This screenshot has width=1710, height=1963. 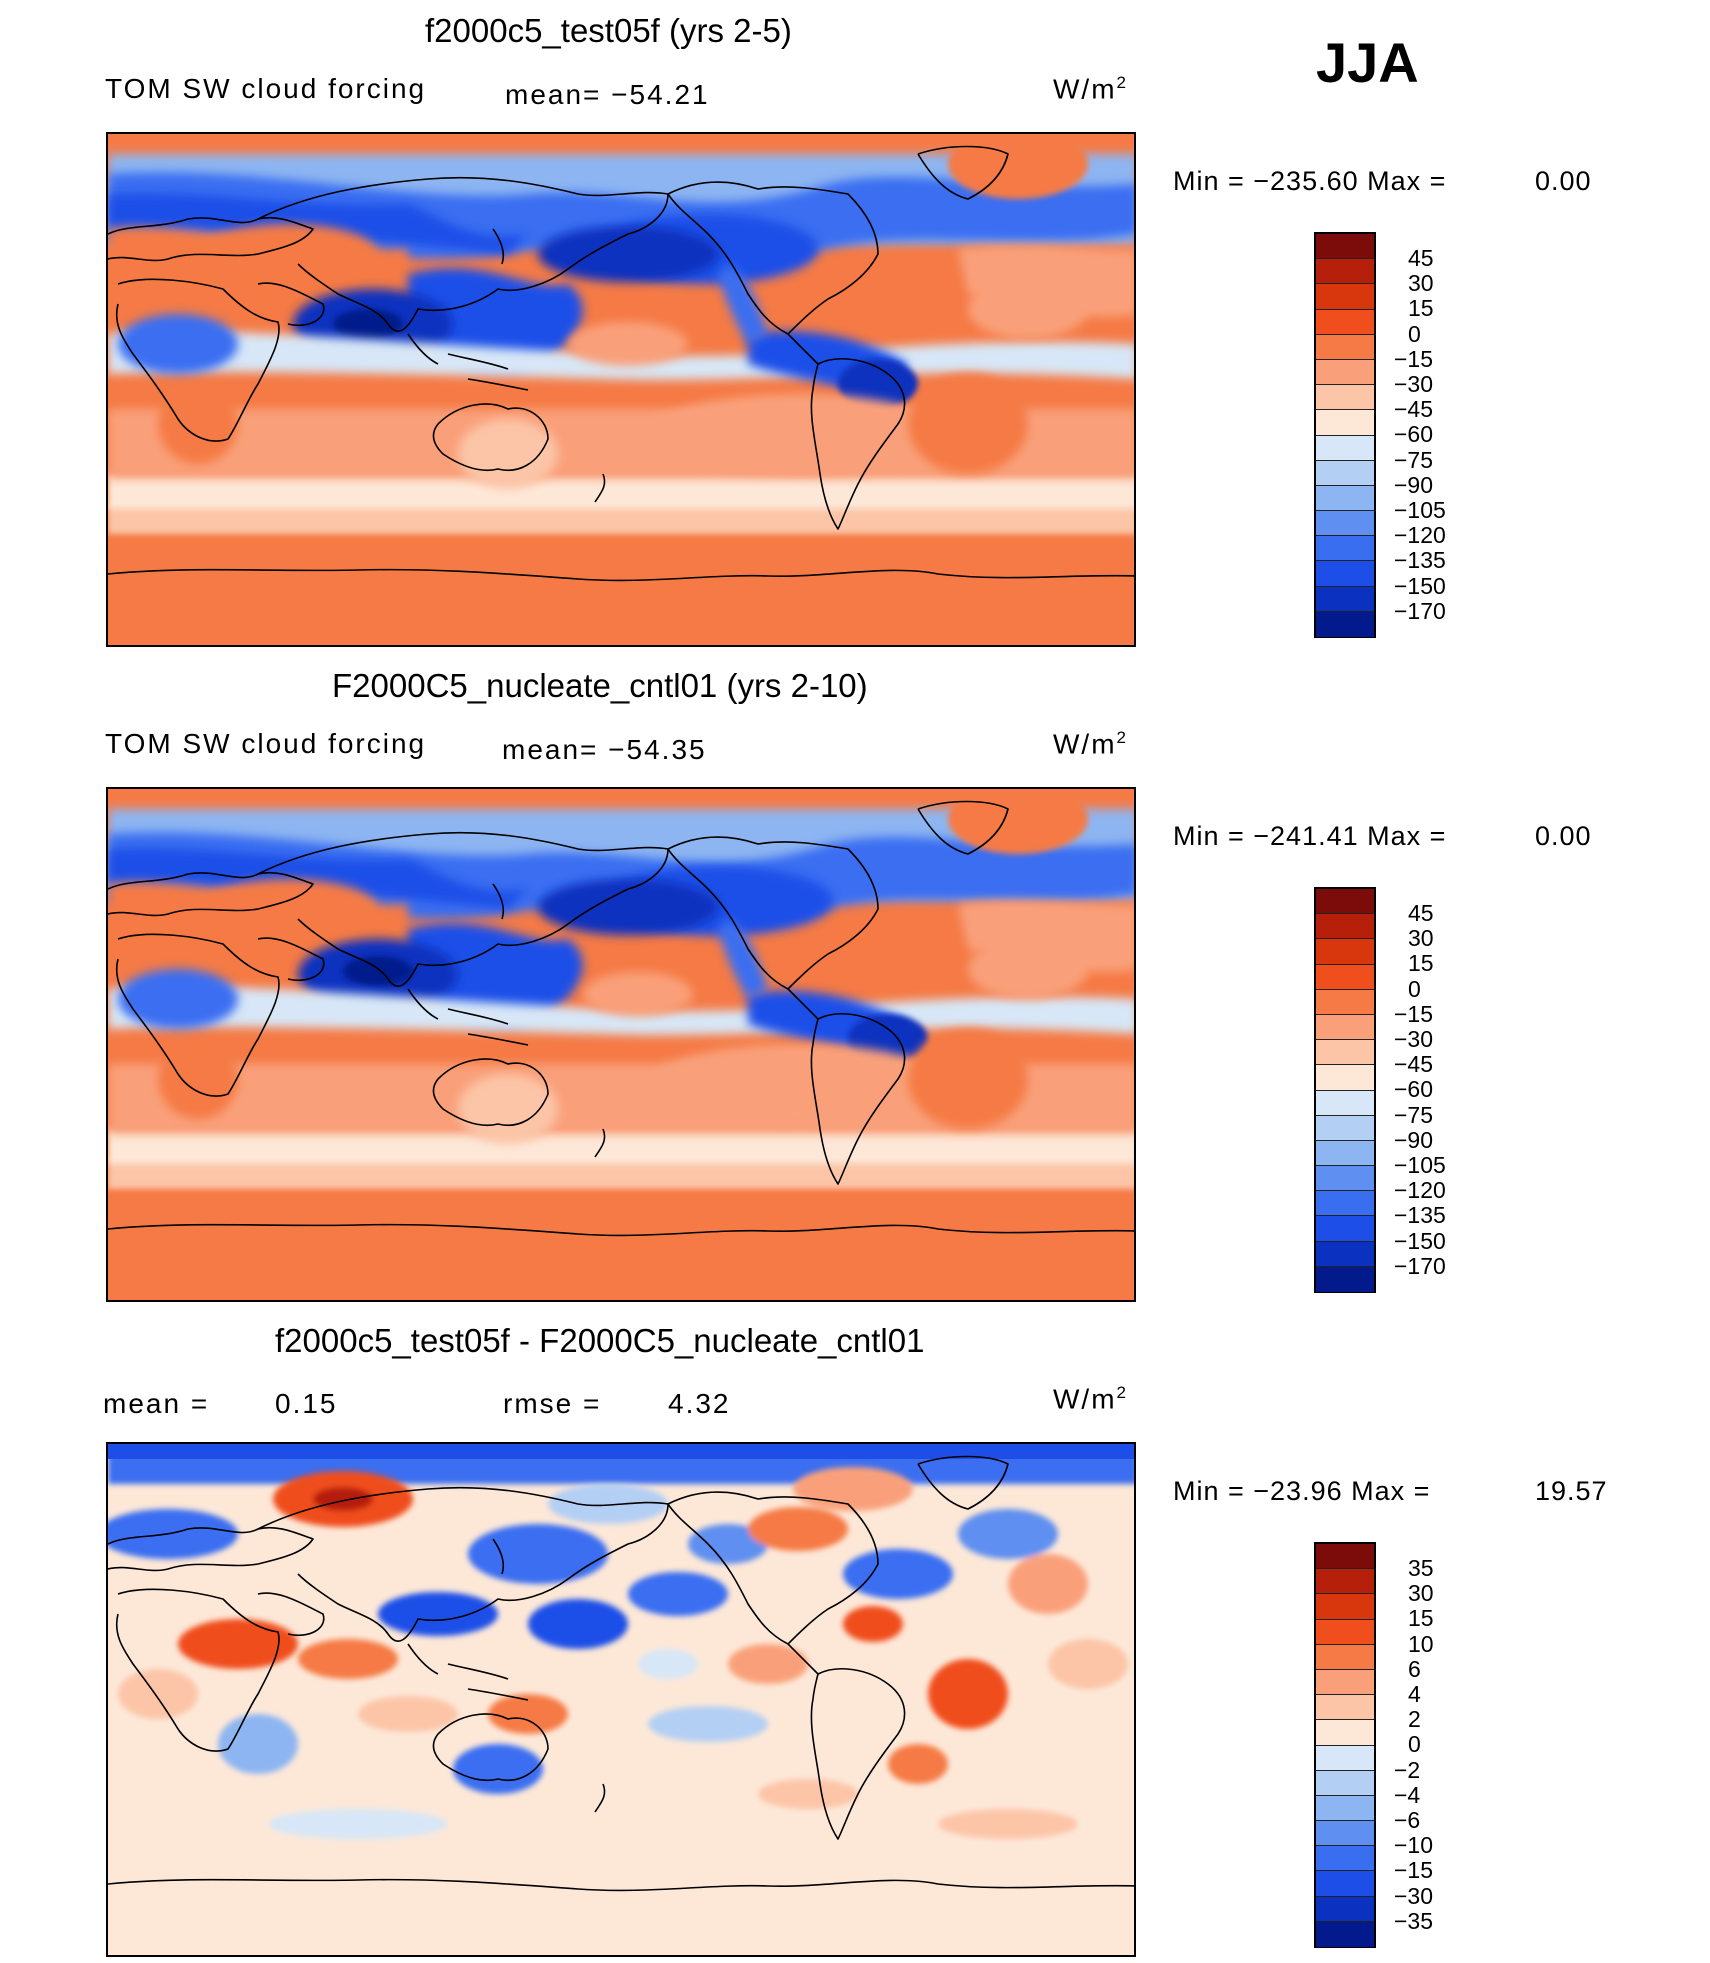 I want to click on panel2-max-value: 0.00, so click(x=1563, y=836).